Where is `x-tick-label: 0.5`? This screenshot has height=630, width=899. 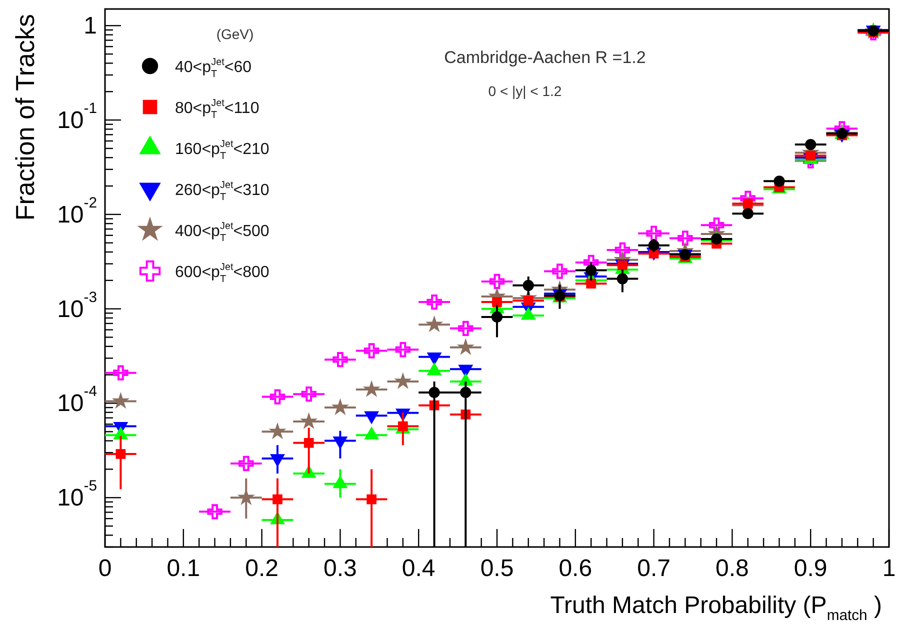 x-tick-label: 0.5 is located at coordinates (497, 568).